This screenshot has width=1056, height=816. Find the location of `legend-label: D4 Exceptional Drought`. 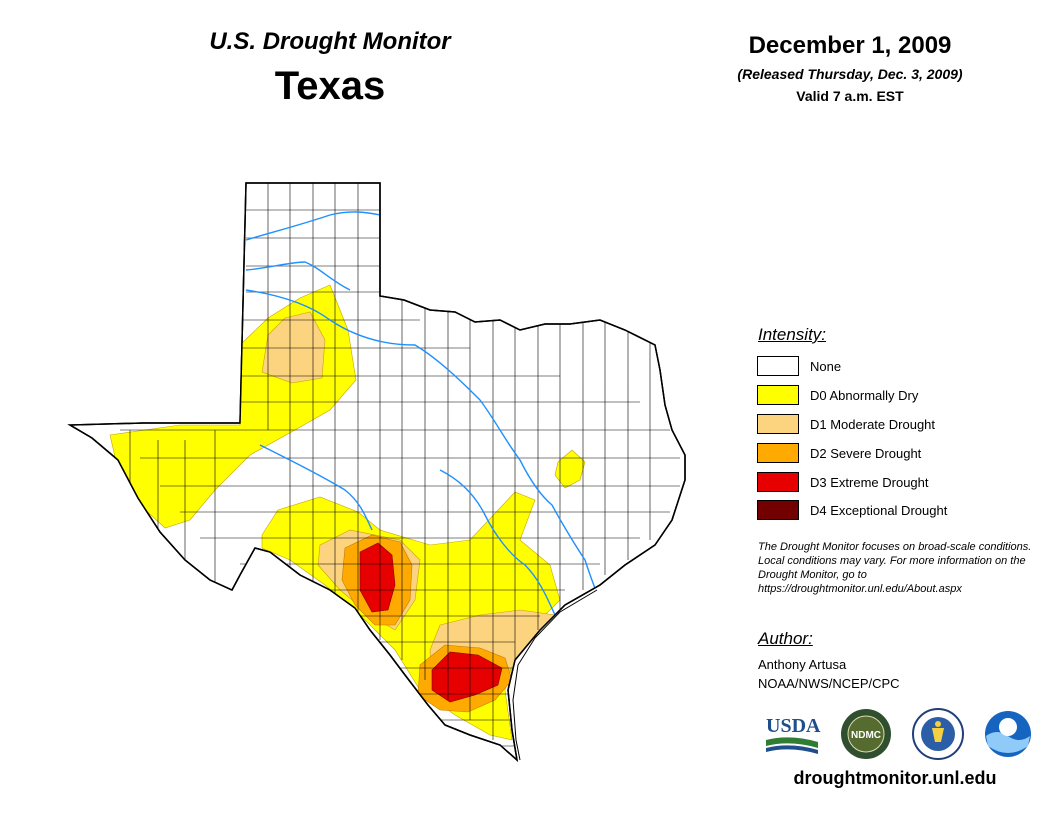

legend-label: D4 Exceptional Drought is located at coordinates (879, 510).